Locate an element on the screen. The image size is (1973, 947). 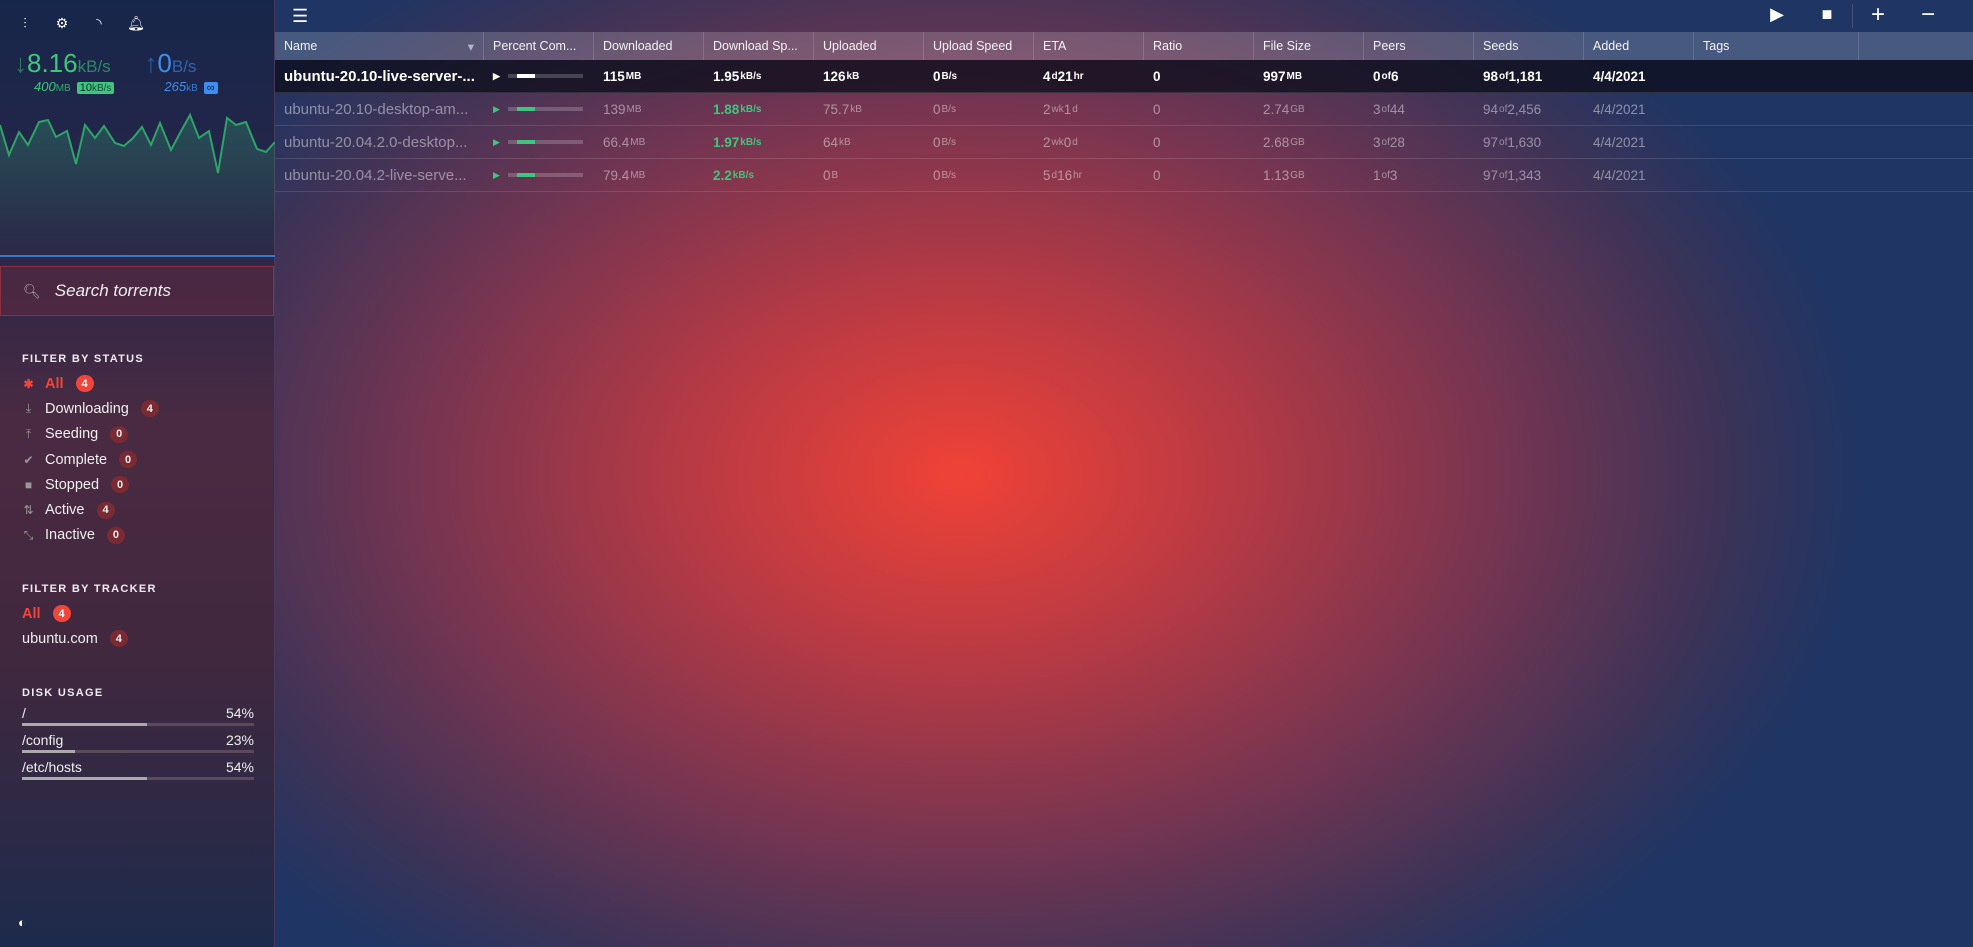
start-icon: ▶ is located at coordinates (1777, 14).